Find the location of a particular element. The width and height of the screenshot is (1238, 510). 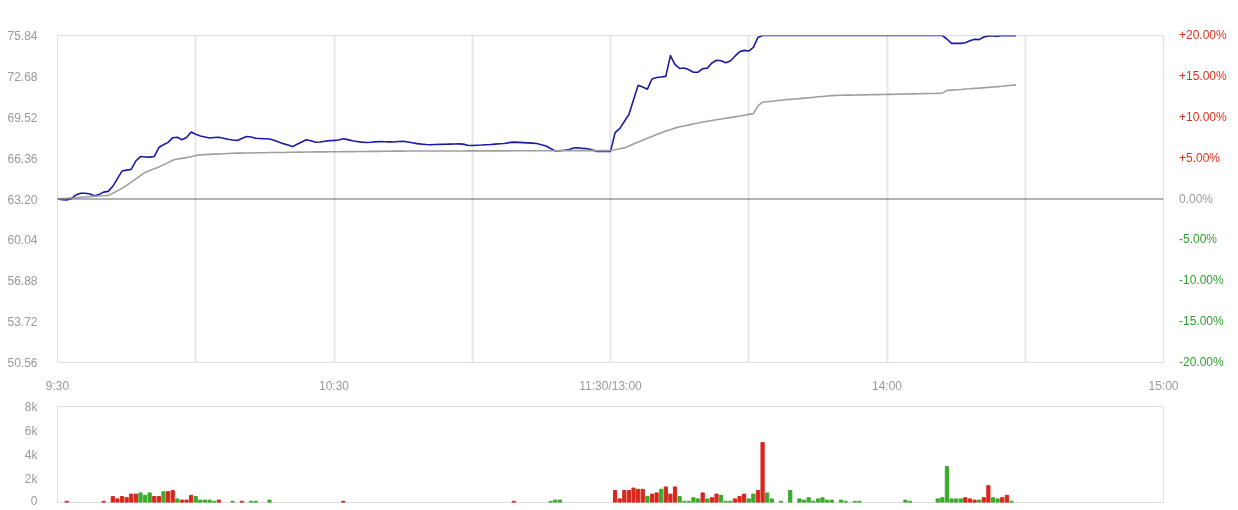

y-tick-label: 6k is located at coordinates (31, 430).